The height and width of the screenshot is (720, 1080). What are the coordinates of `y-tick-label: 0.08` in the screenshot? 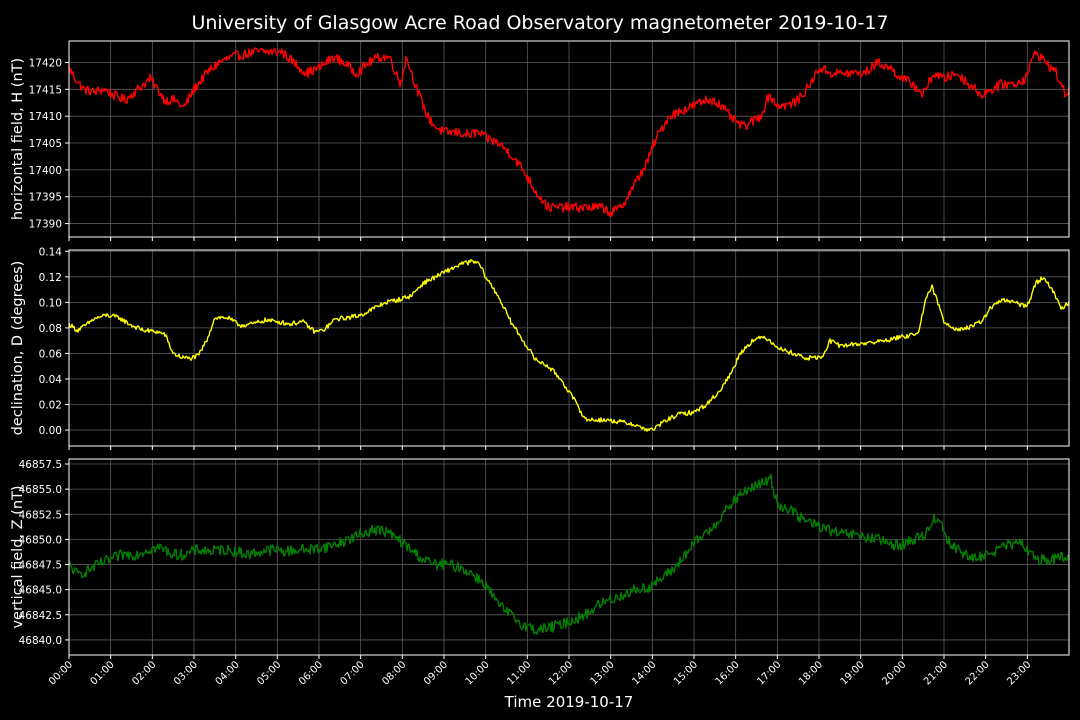 It's located at (50, 329).